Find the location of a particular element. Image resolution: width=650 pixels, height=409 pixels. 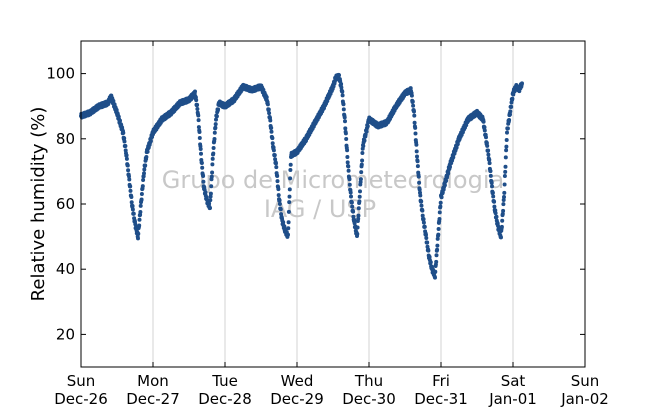

x-tick-label-date: Dec-29 is located at coordinates (297, 399).